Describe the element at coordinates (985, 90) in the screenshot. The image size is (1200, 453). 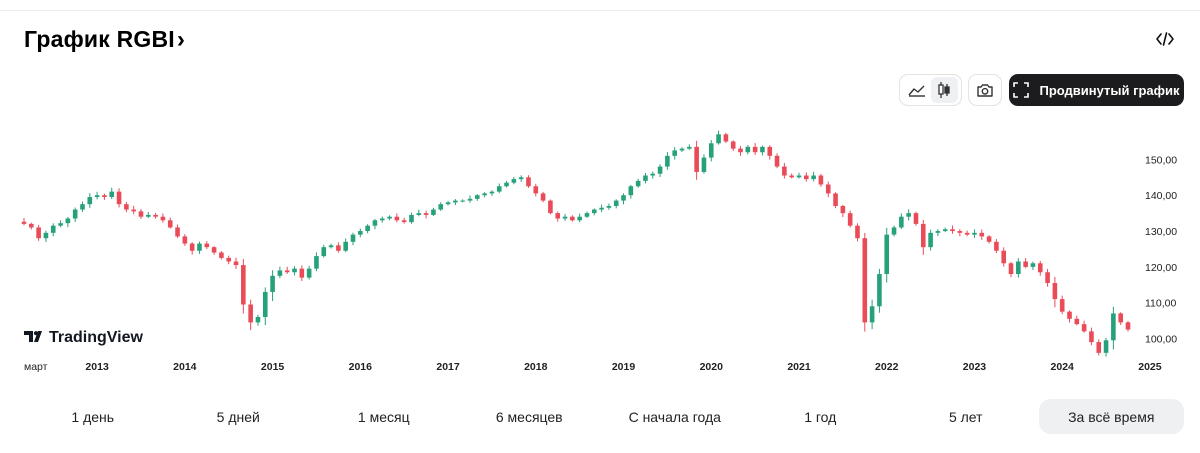
I see `camera-icon` at that location.